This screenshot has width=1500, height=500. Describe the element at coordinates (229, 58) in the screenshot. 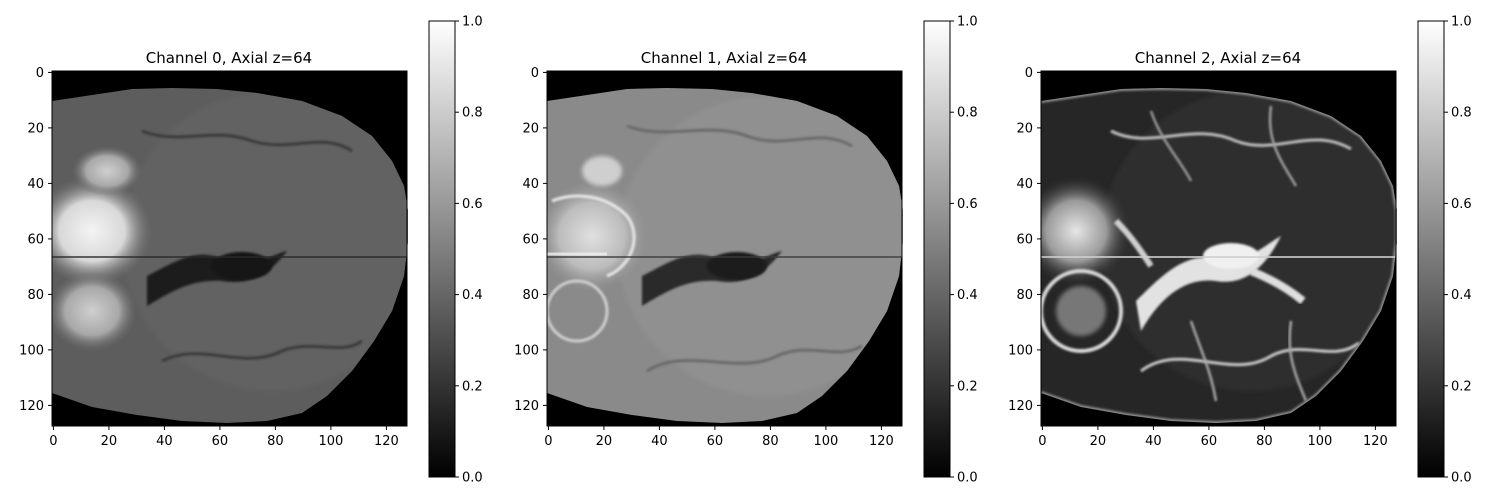

I see `panel-title: Channel 0, Axial z=64` at that location.